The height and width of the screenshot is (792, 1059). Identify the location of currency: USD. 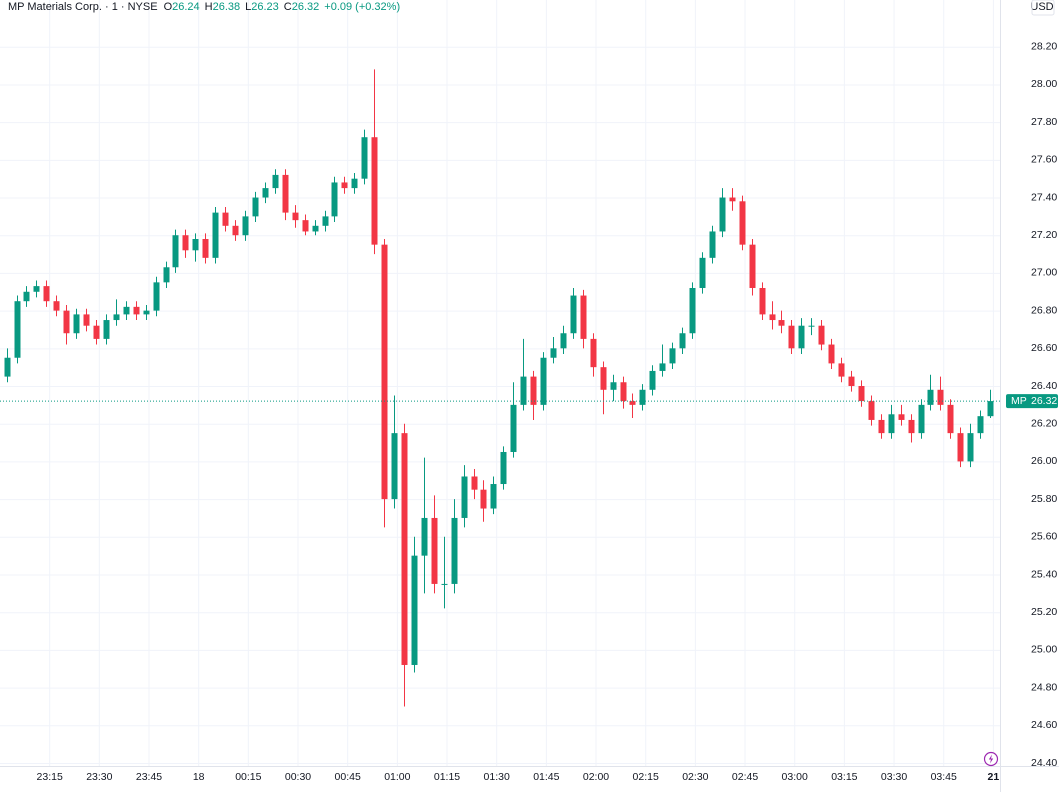
(1041, 7).